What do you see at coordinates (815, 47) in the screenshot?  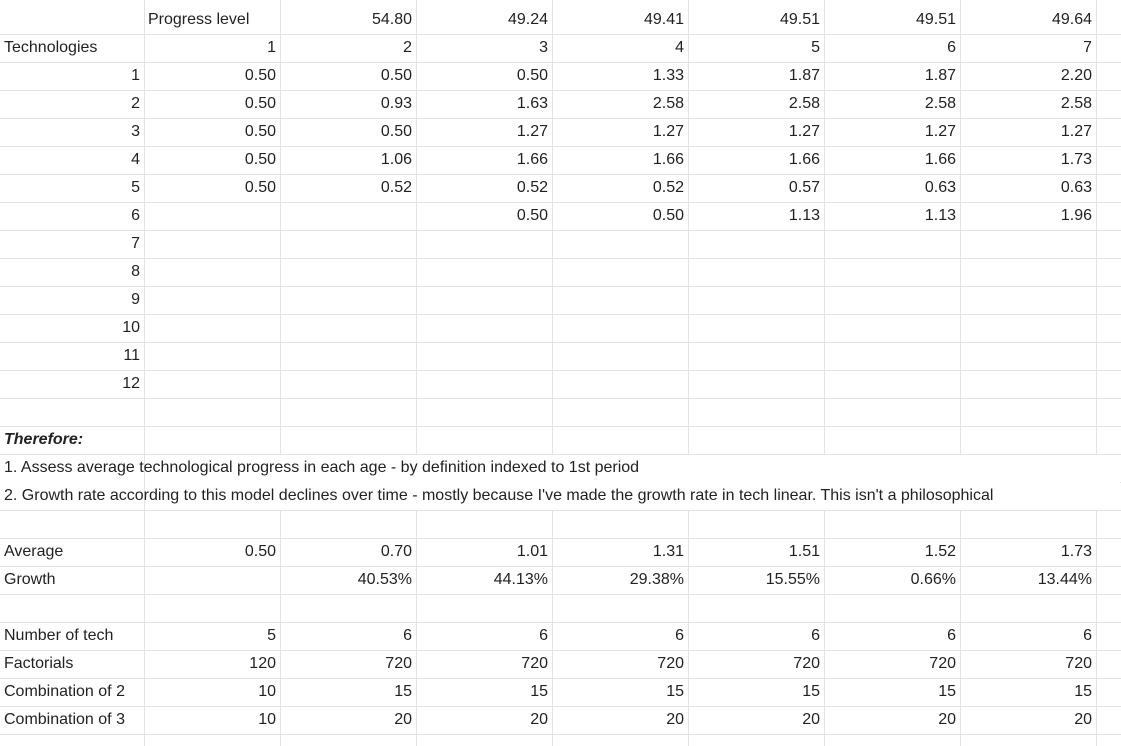 I see `level-header: 5` at bounding box center [815, 47].